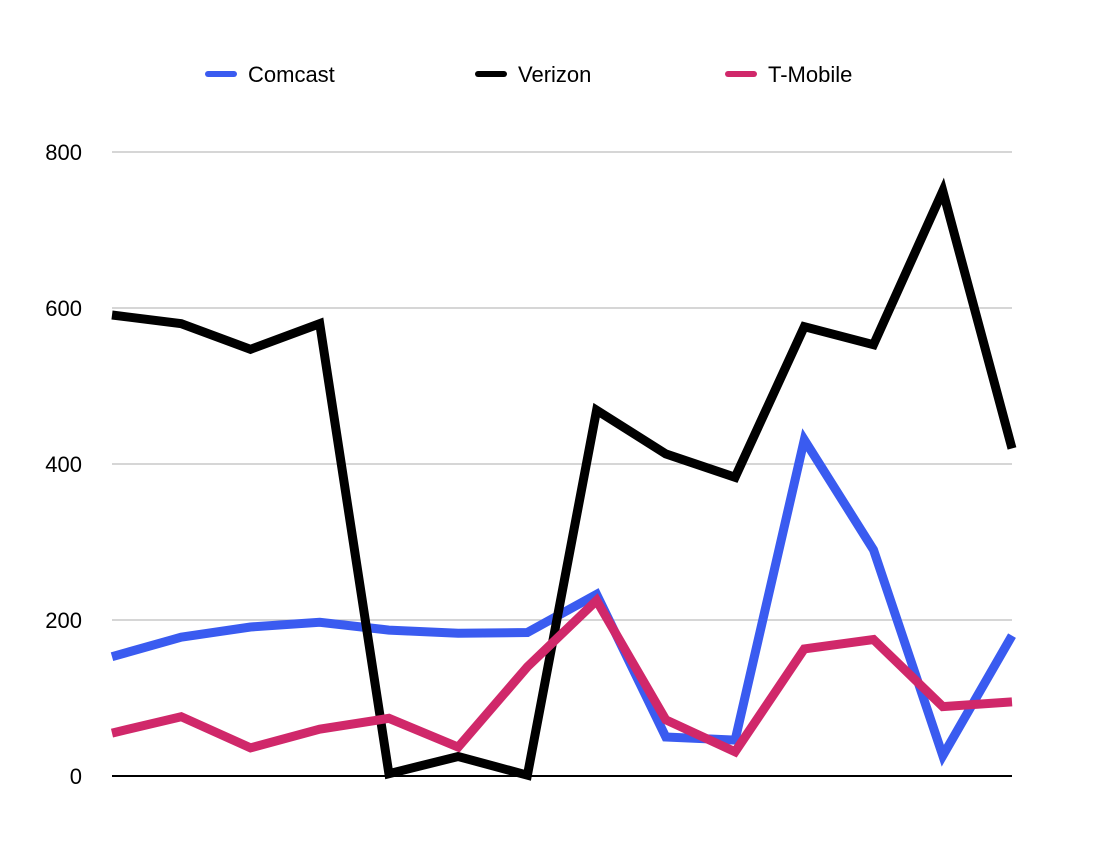 This screenshot has height=866, width=1100. I want to click on y-tick-label-400: 400, so click(63, 464).